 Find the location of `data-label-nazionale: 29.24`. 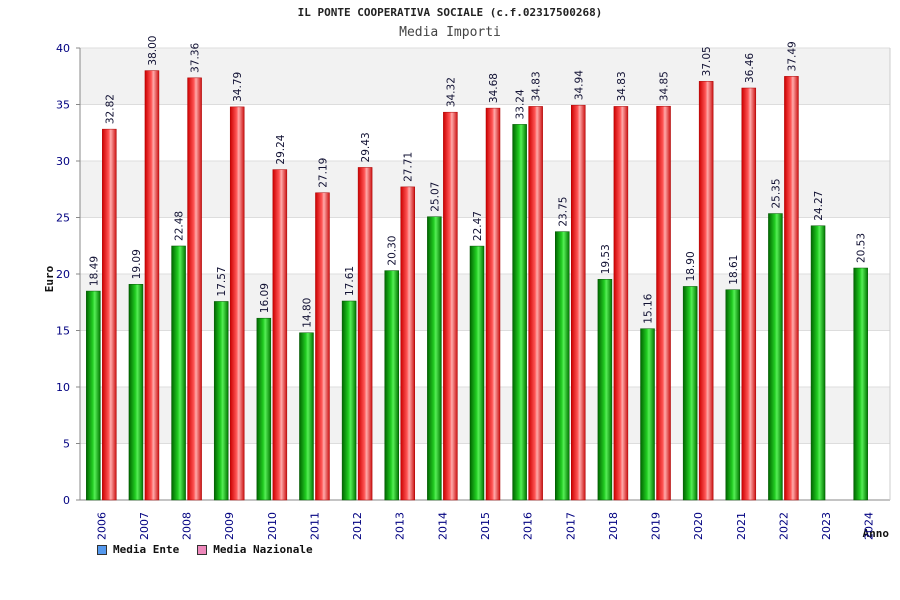

data-label-nazionale: 29.24 is located at coordinates (281, 149).